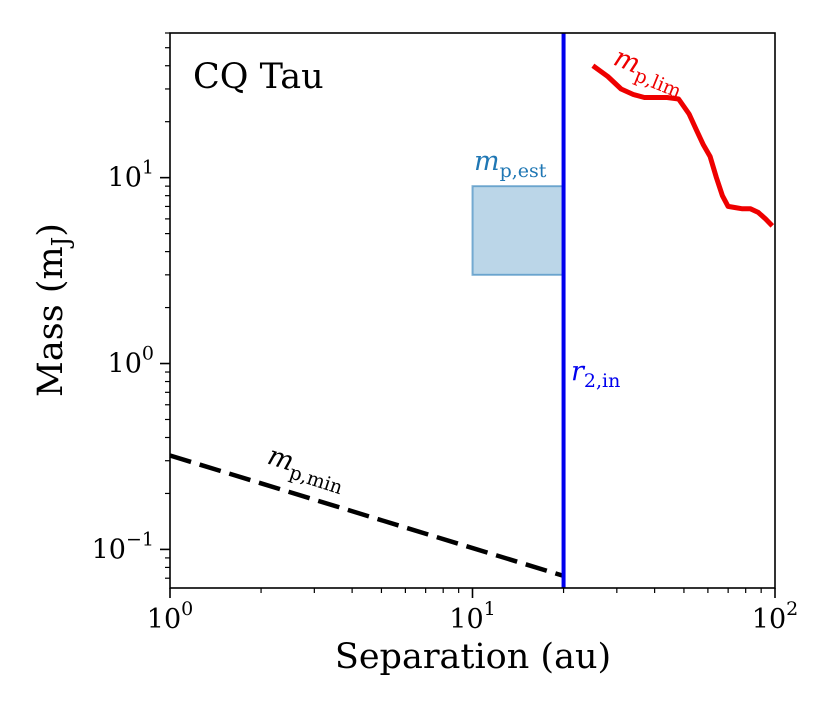 The image size is (830, 727). I want to click on x-tick-label: 10², so click(775, 616).